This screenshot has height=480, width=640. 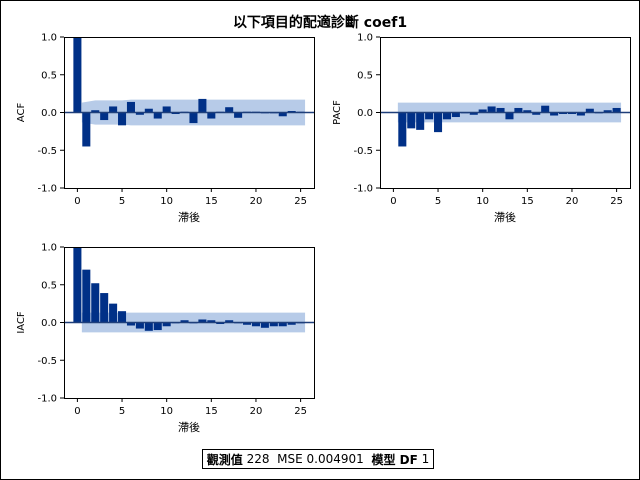 What do you see at coordinates (425, 459) in the screenshot?
I see `df-value: 1` at bounding box center [425, 459].